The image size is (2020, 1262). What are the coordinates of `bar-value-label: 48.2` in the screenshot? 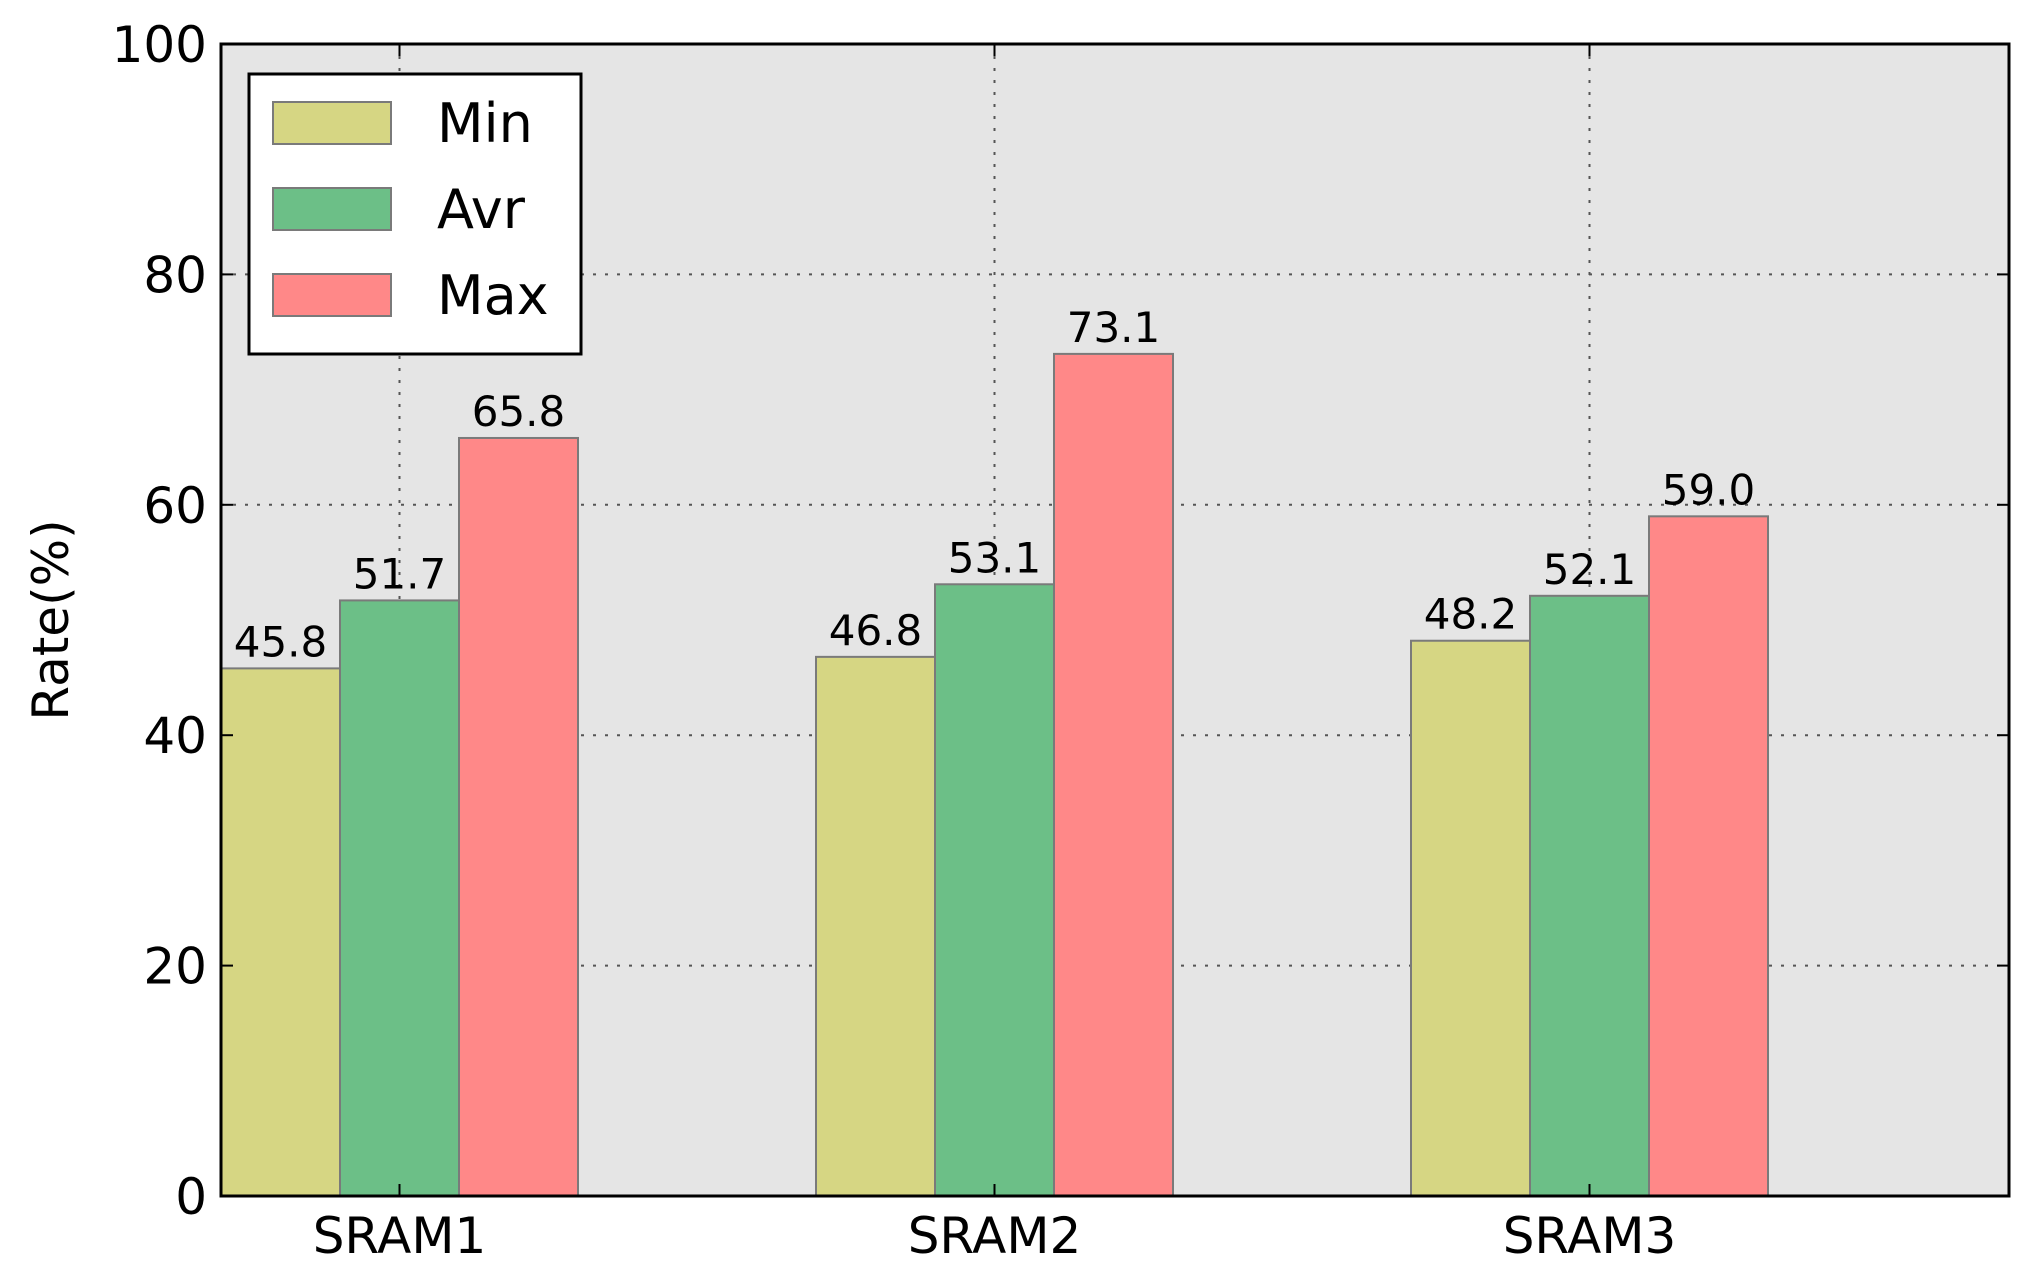 It's located at (1471, 614).